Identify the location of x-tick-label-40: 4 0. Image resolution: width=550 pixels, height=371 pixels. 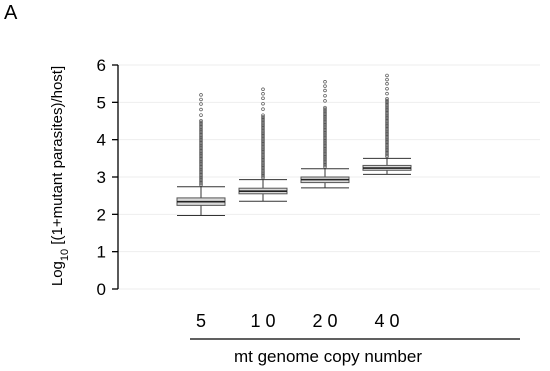
(386, 321).